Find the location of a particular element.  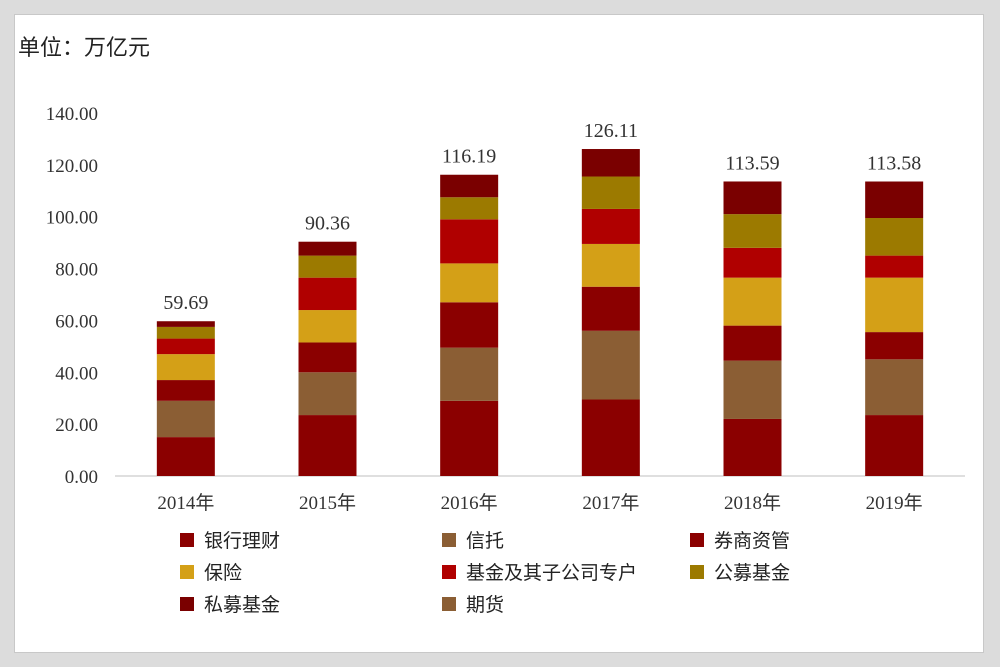

total-label: 113.58 is located at coordinates (894, 164).